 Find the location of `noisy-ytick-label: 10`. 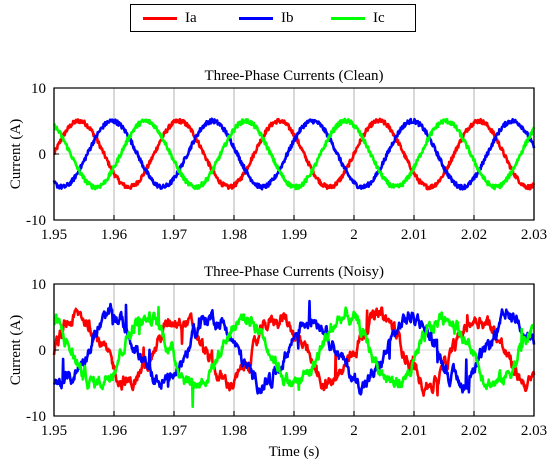

noisy-ytick-label: 10 is located at coordinates (38, 285).